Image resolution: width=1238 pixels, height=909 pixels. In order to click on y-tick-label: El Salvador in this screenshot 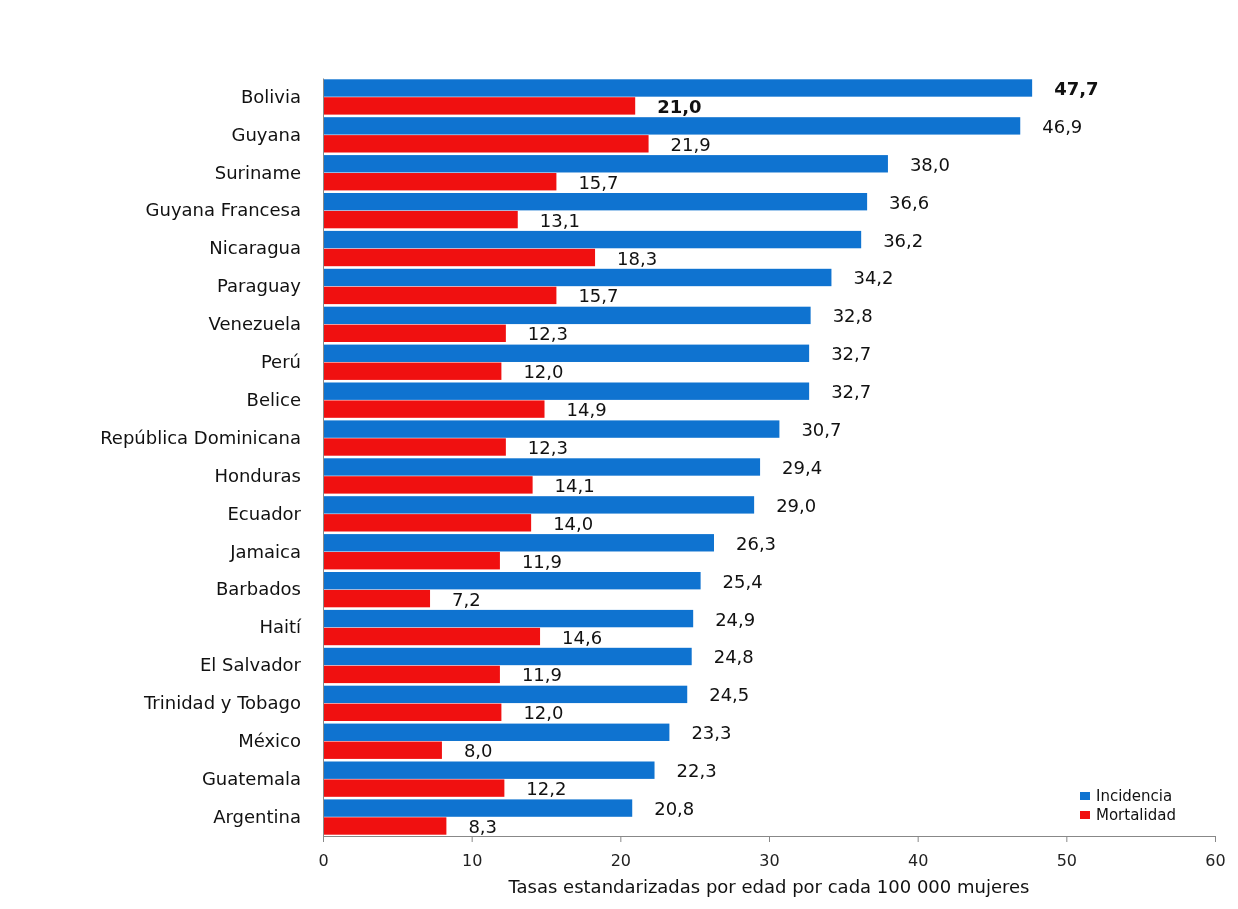, I will do `click(250, 665)`.